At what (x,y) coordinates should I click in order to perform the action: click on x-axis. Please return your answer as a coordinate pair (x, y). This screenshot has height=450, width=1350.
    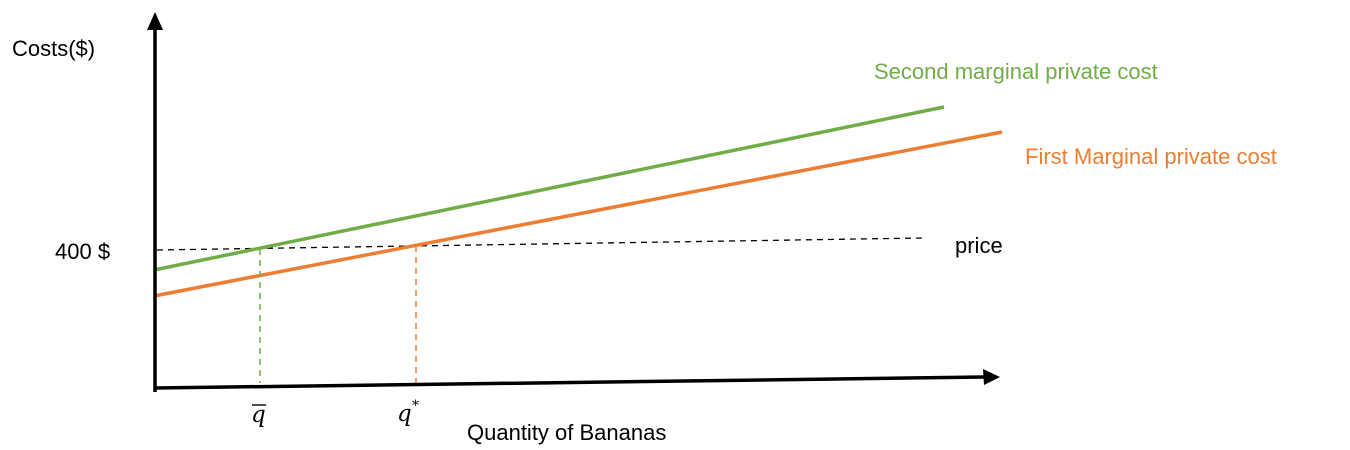
    Looking at the image, I should click on (570, 382).